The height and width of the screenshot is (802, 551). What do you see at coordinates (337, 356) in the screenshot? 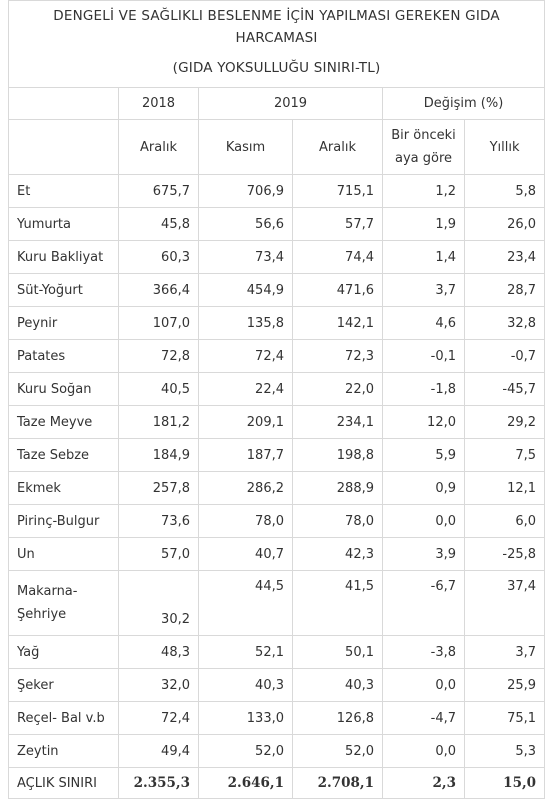
I see `row-value-col3: 72,3` at bounding box center [337, 356].